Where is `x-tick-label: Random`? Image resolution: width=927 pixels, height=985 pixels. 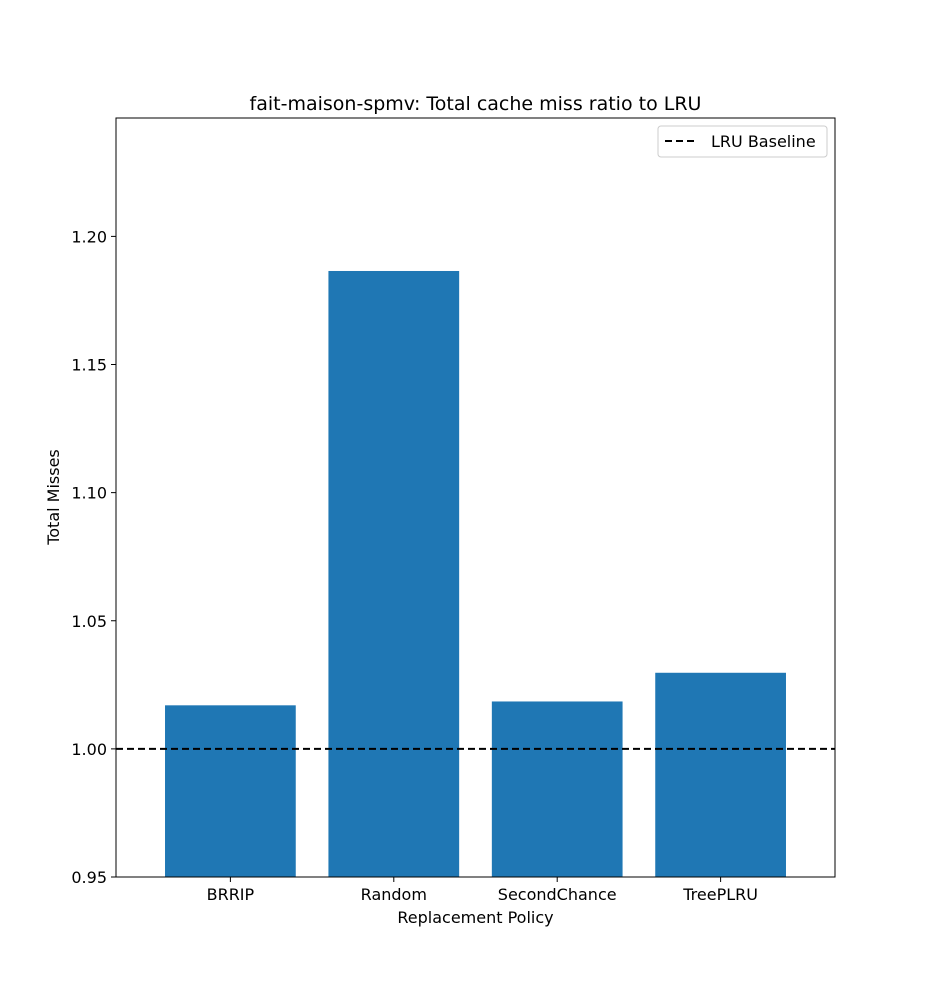
x-tick-label: Random is located at coordinates (394, 894).